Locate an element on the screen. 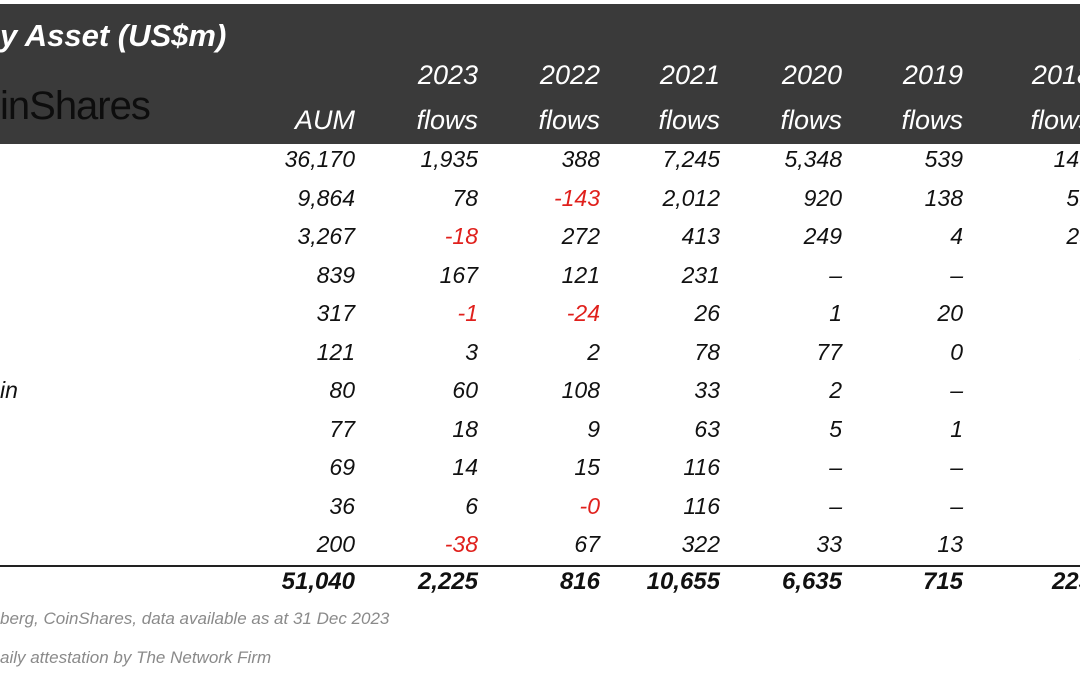 The image size is (1080, 675). table-cell: 413 is located at coordinates (700, 236).